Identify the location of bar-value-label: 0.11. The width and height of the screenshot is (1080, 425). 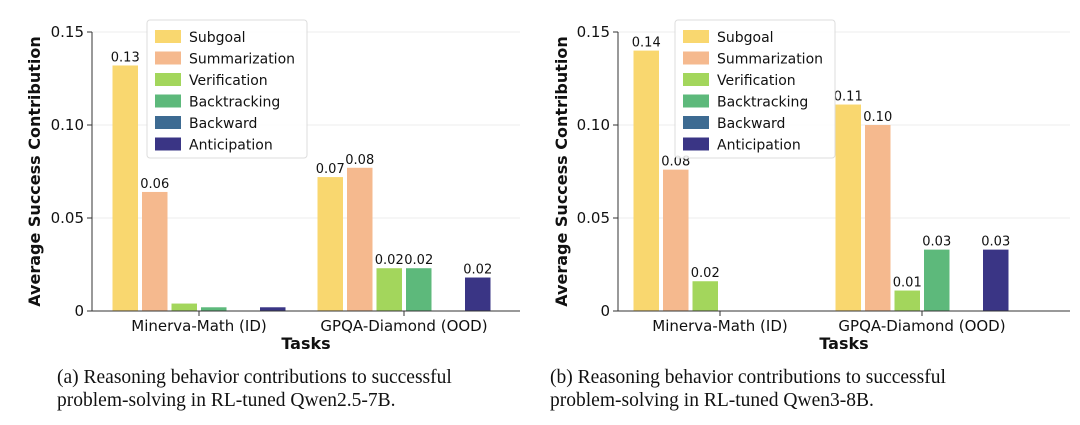
(848, 97).